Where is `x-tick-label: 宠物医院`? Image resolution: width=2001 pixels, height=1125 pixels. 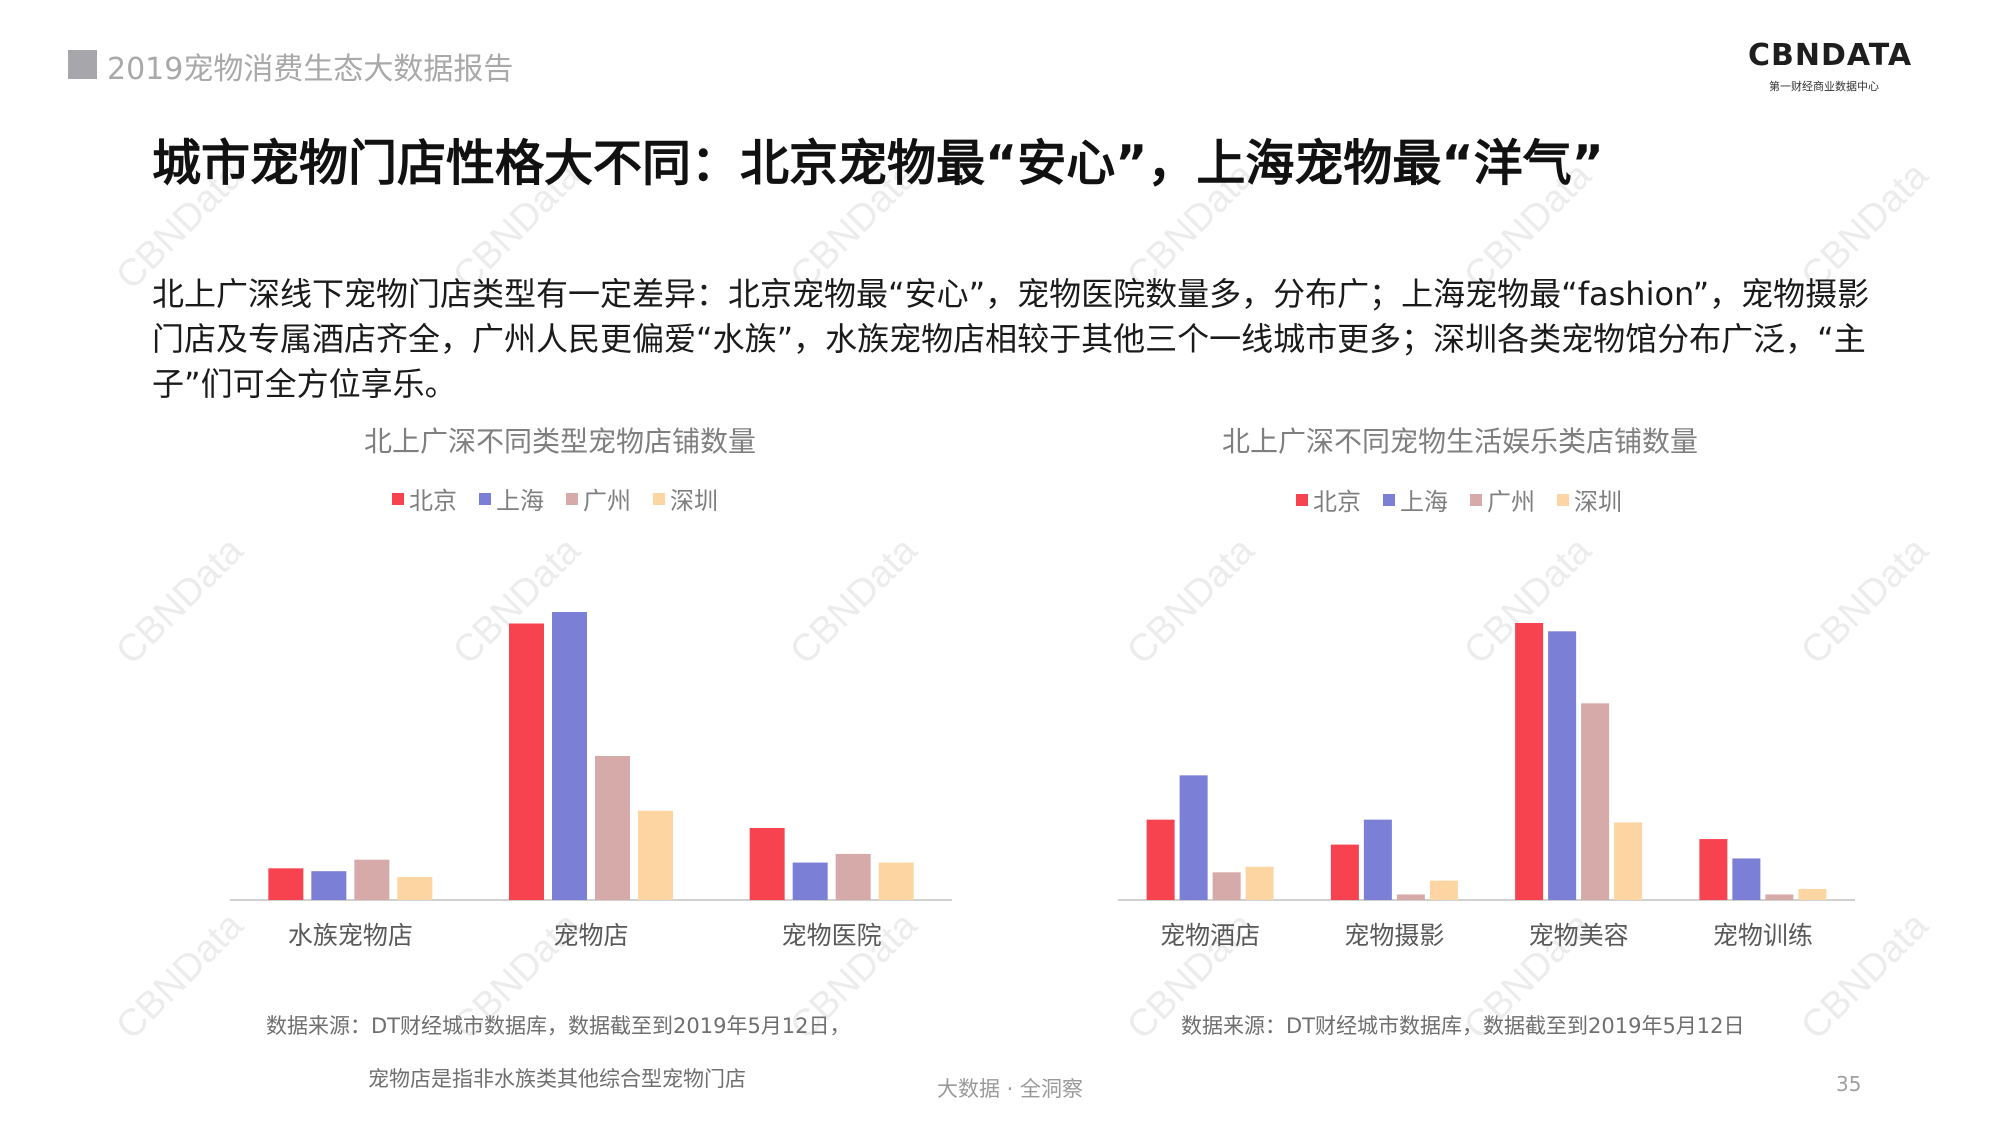 x-tick-label: 宠物医院 is located at coordinates (832, 935).